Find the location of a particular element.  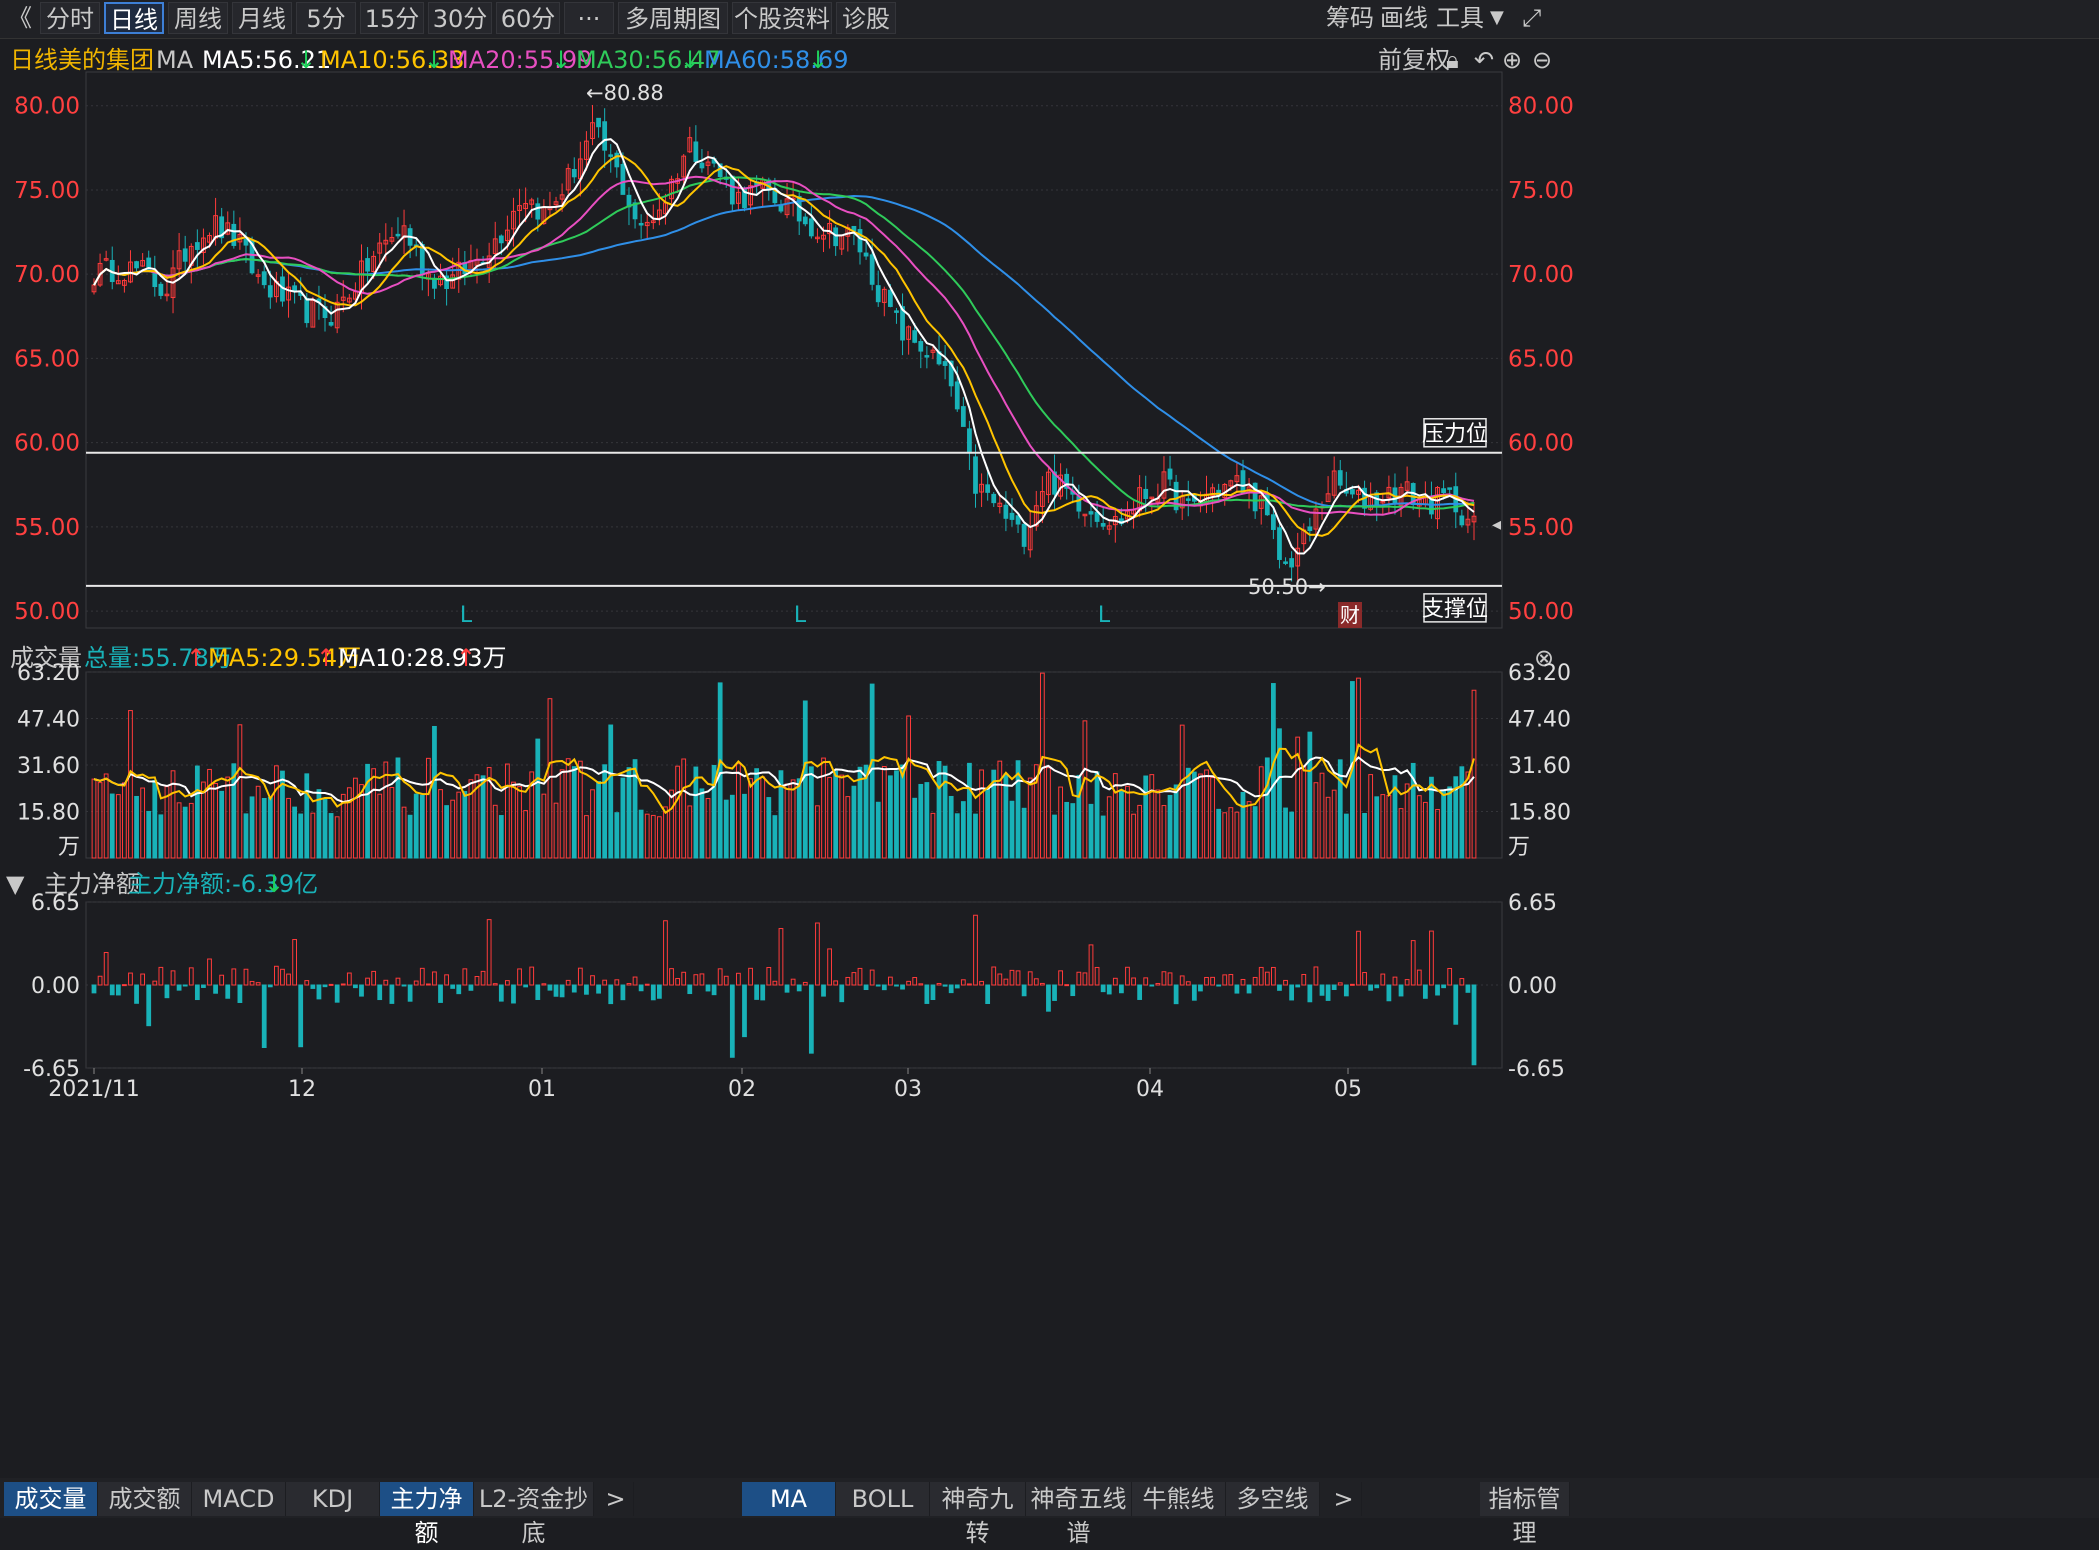

tab-magic-five: 神奇五线谱 is located at coordinates (1079, 1514).